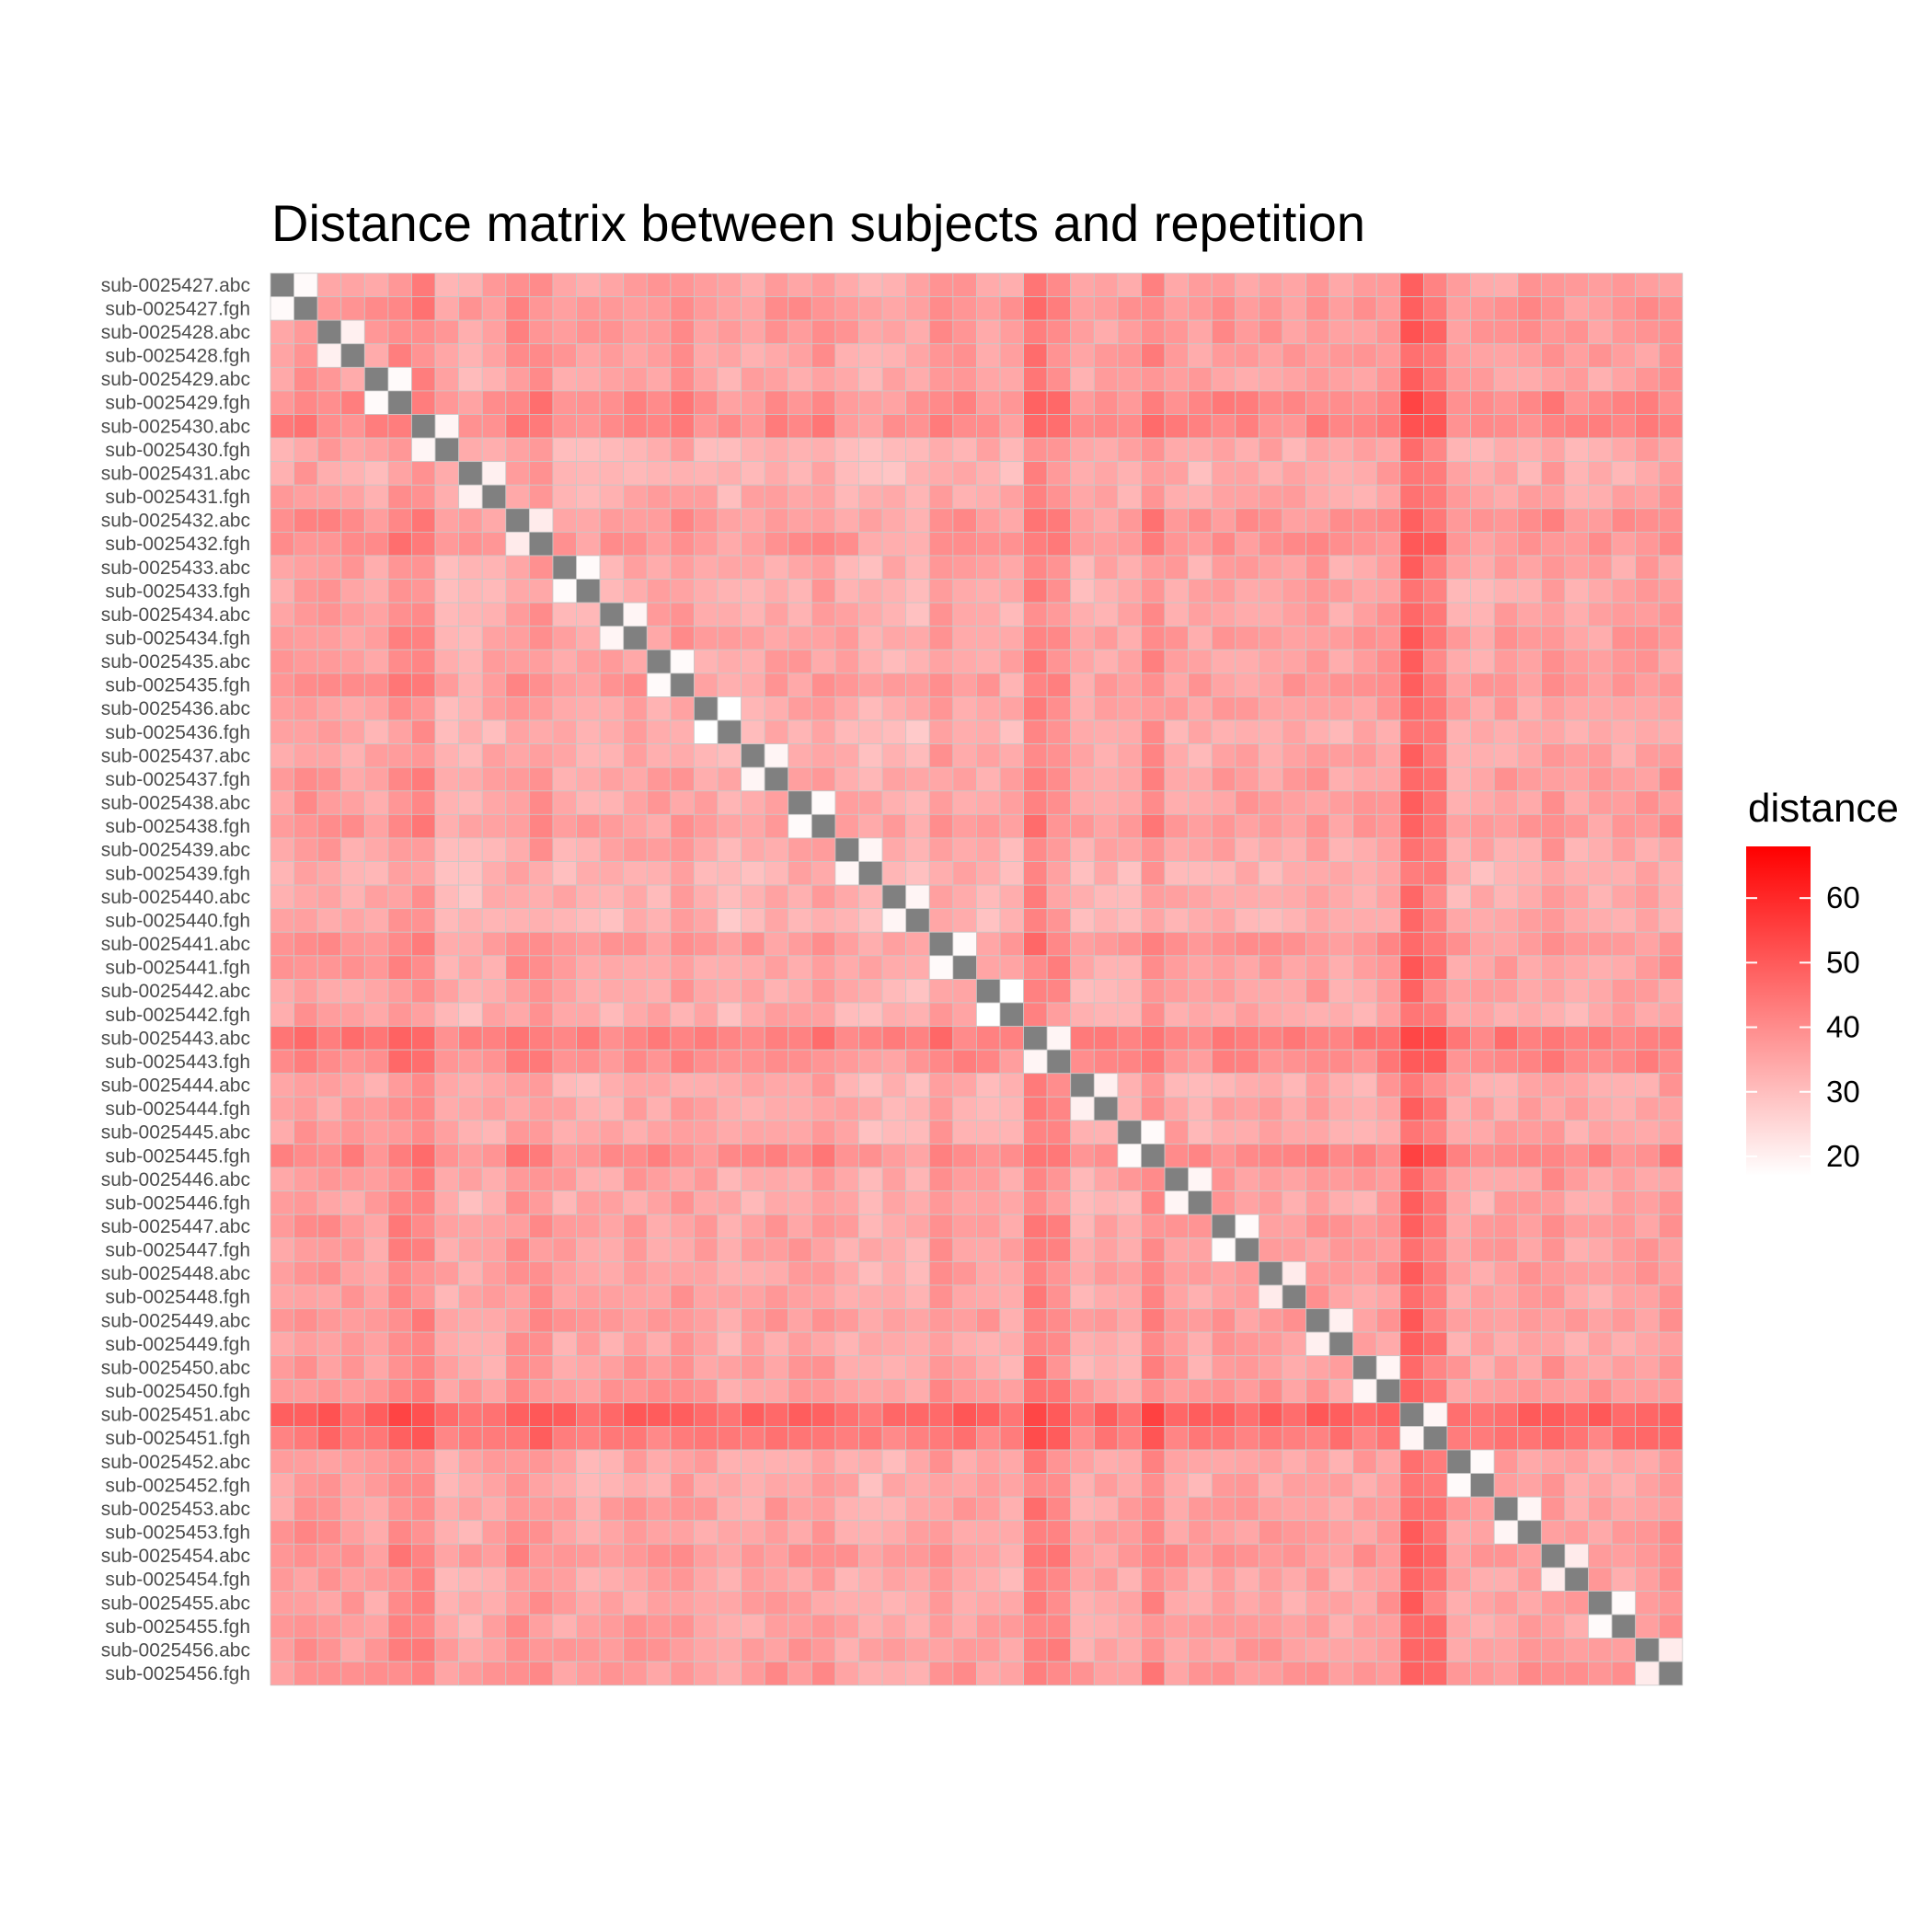 The image size is (1932, 1932). What do you see at coordinates (177, 779) in the screenshot?
I see `row-label: sub-0025437.fgh` at bounding box center [177, 779].